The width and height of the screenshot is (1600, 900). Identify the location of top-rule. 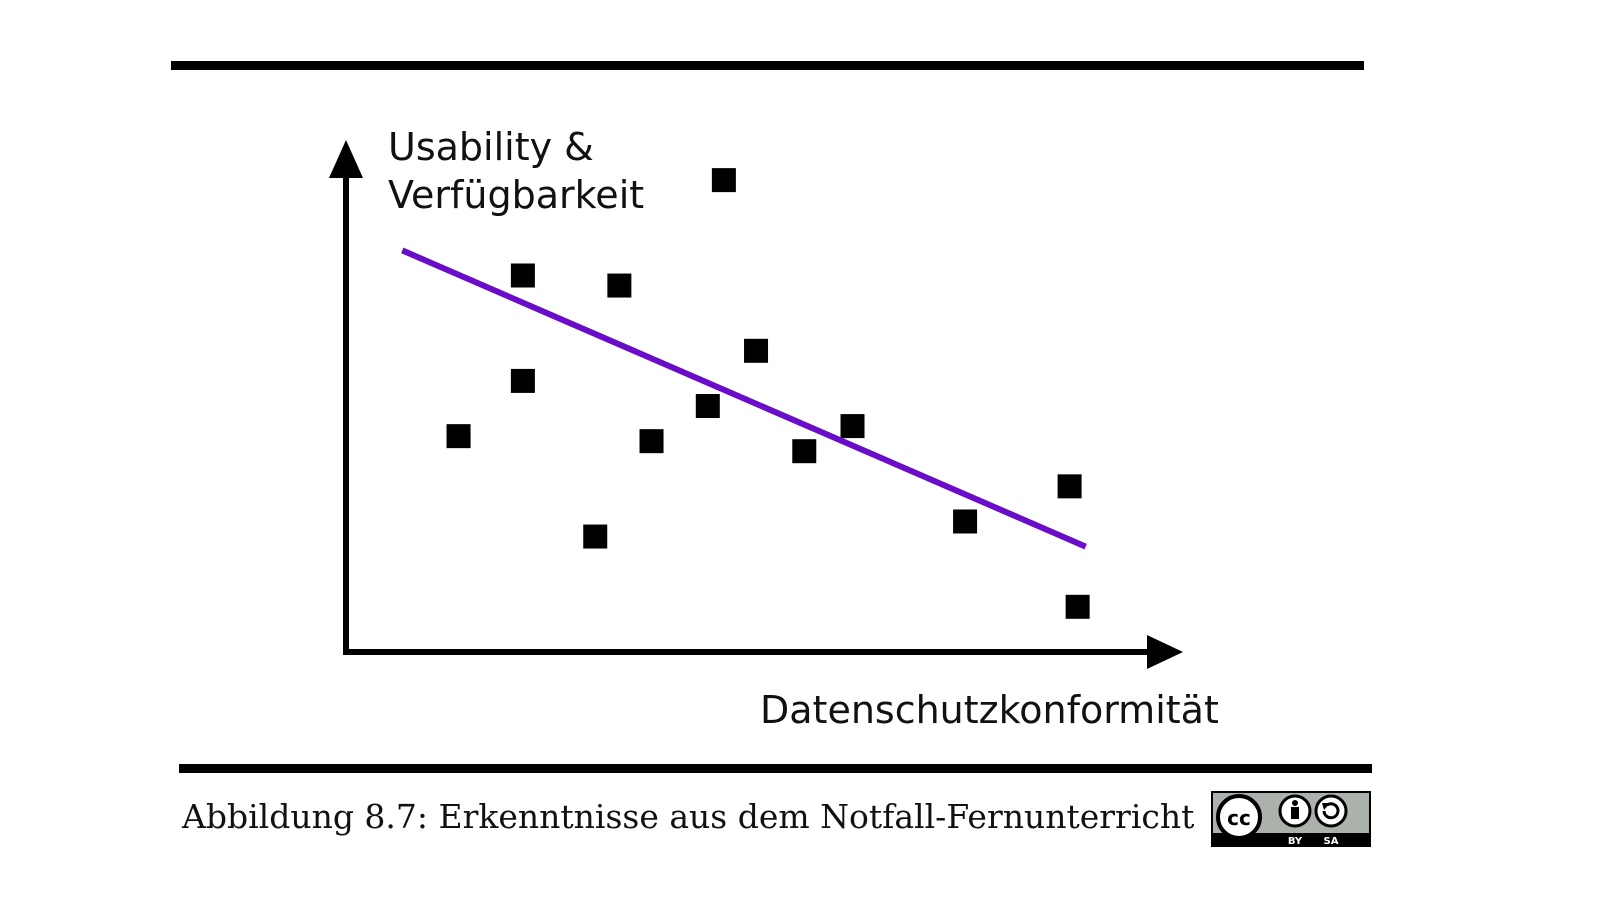
(767, 65).